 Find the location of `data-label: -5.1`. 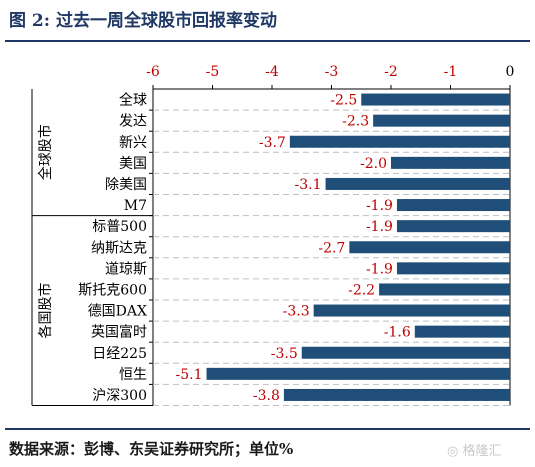

data-label: -5.1 is located at coordinates (189, 375).